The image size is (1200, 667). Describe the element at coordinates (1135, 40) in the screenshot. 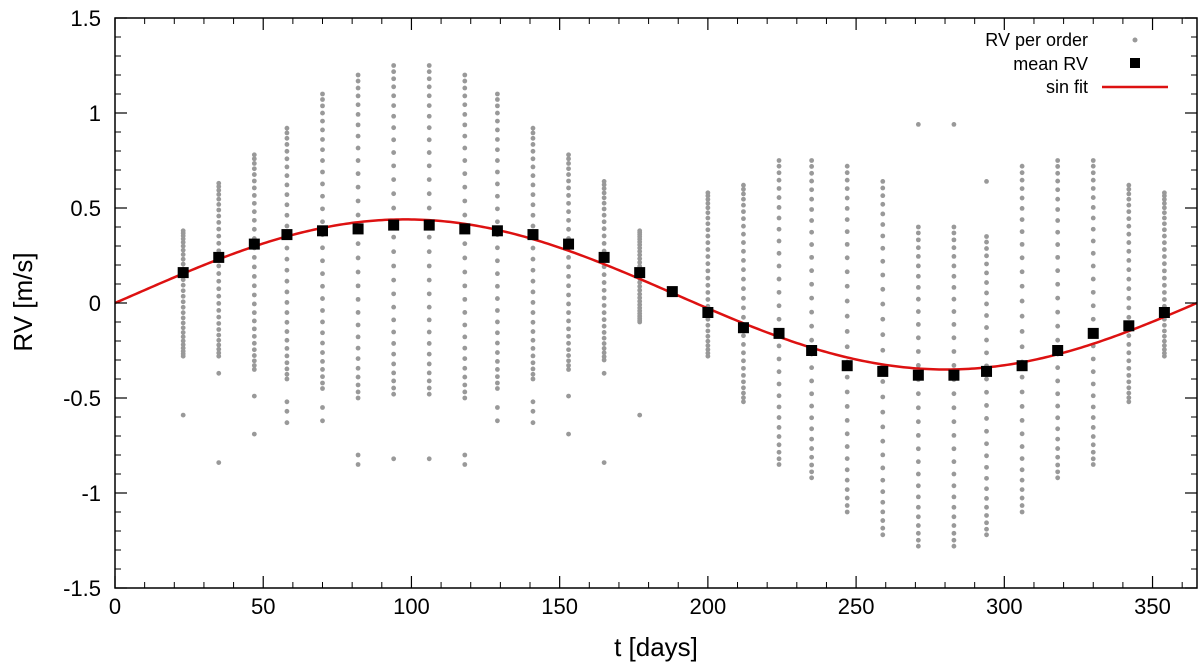

I see `legend-marker-rv-per-order` at that location.